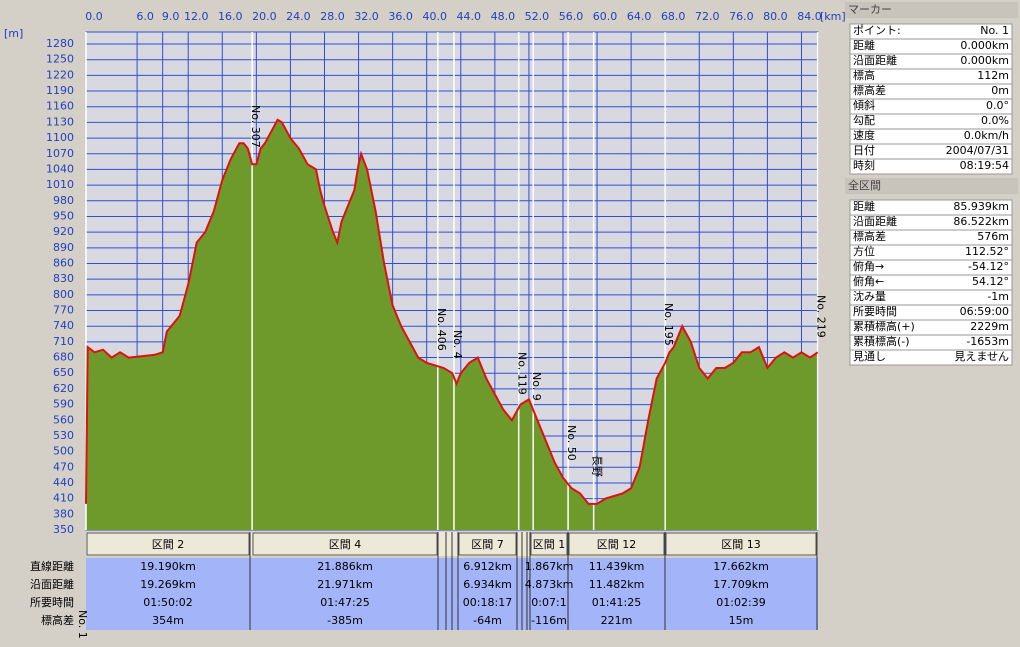 Image resolution: width=1020 pixels, height=647 pixels. I want to click on x-tick-label: 28.0, so click(332, 16).